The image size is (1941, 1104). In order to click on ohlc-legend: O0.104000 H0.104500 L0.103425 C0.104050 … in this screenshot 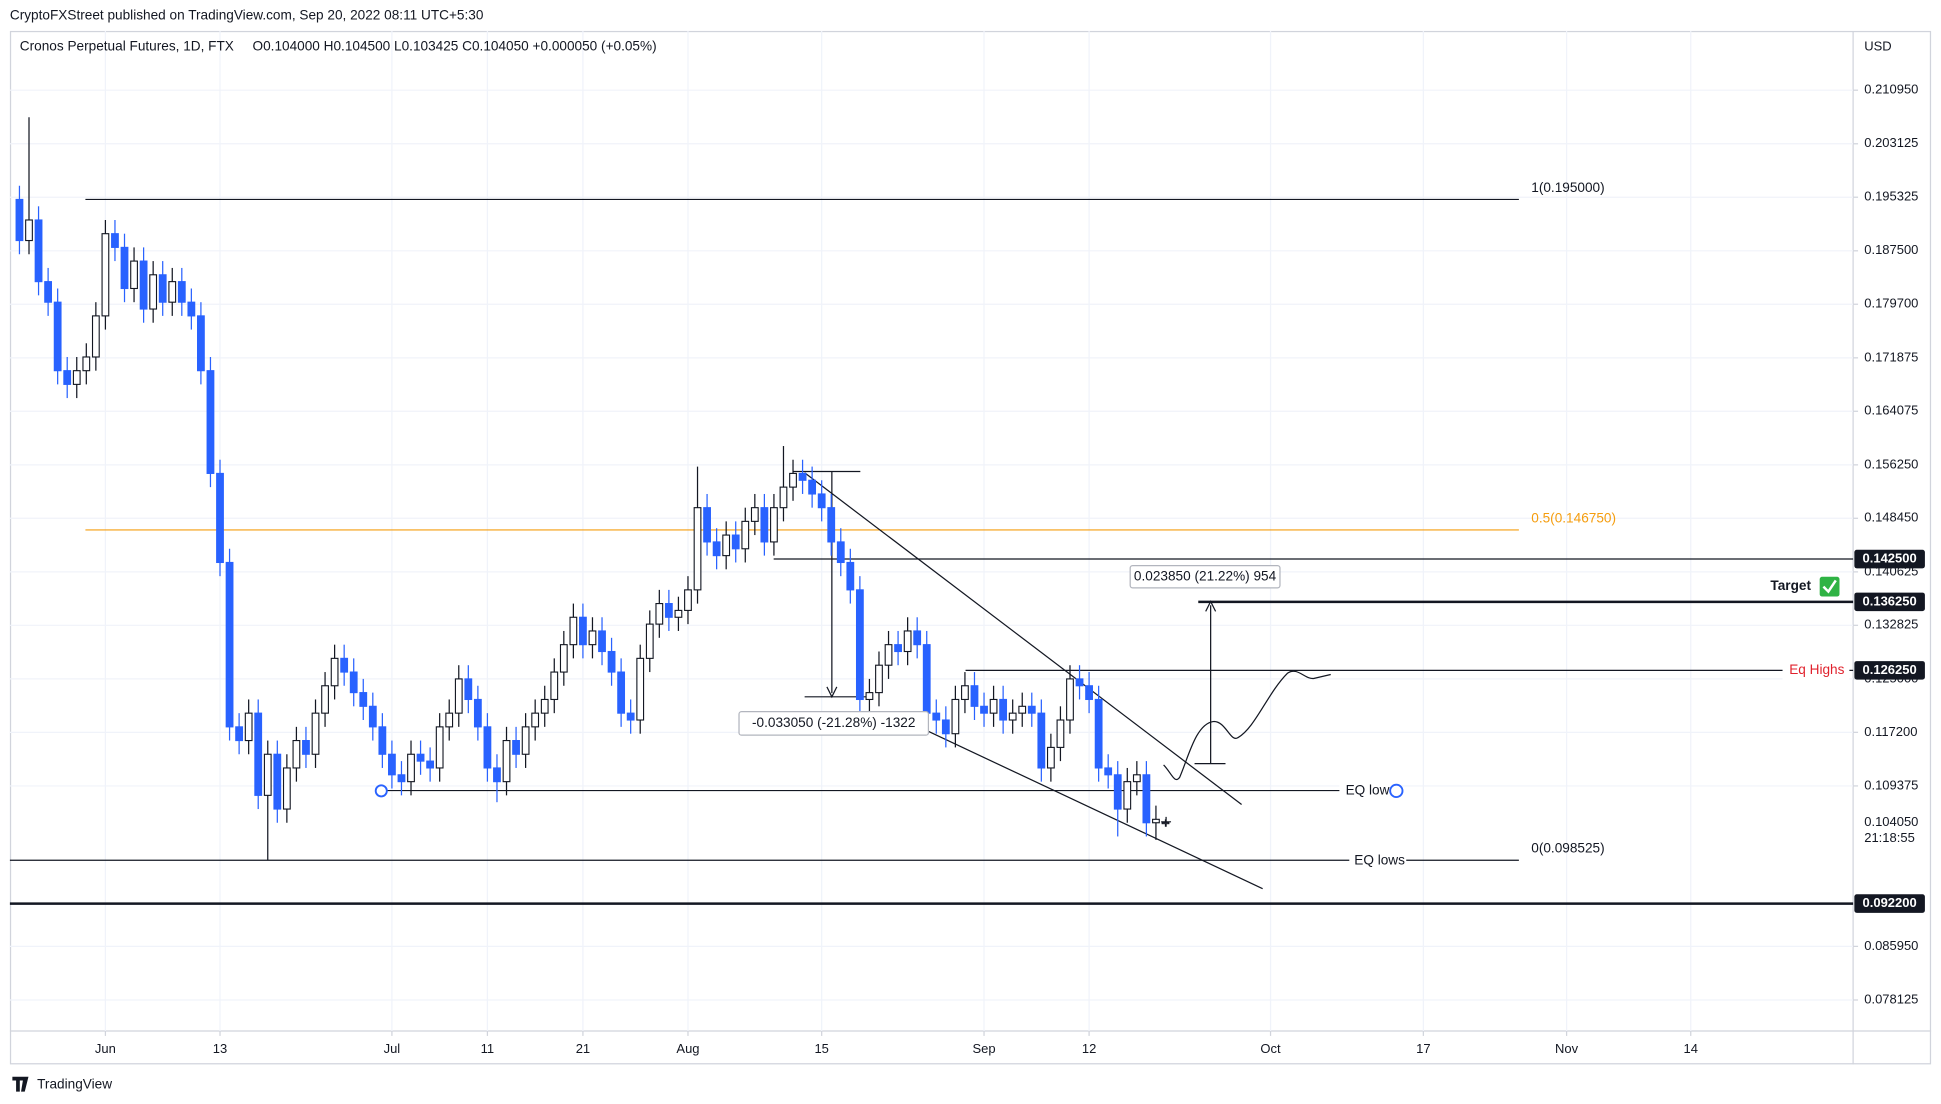, I will do `click(455, 46)`.